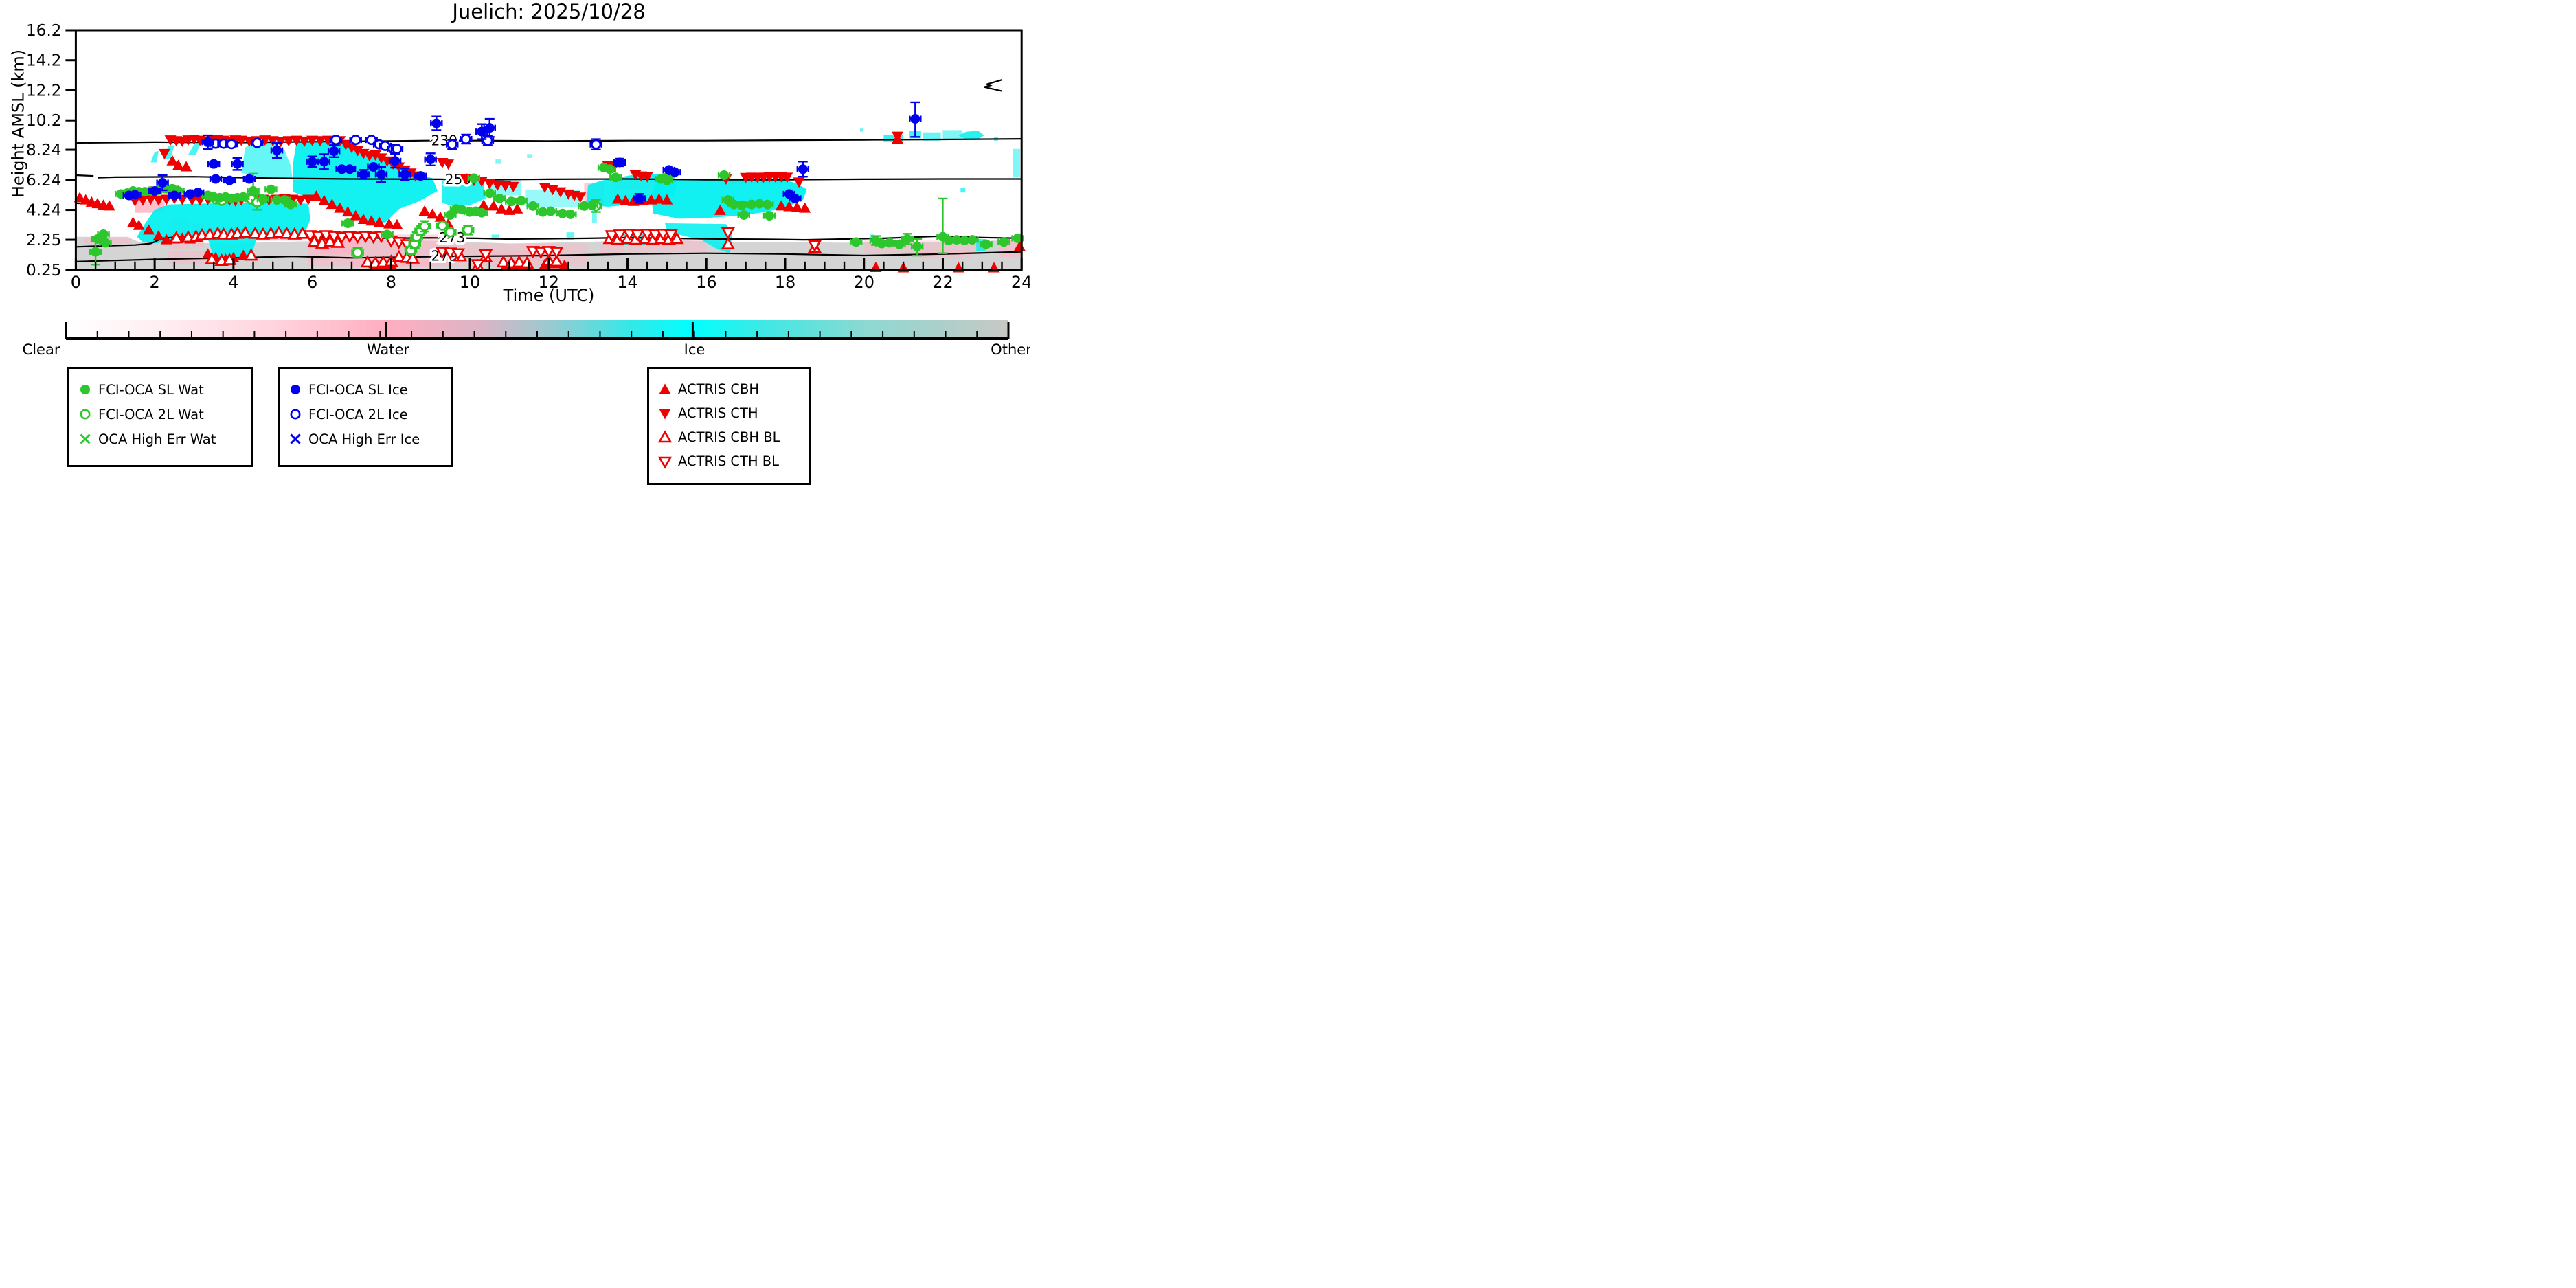 The image size is (2576, 1288). Describe the element at coordinates (358, 414) in the screenshot. I see `legend-item-label: FCI-OCA 2L Ice` at that location.